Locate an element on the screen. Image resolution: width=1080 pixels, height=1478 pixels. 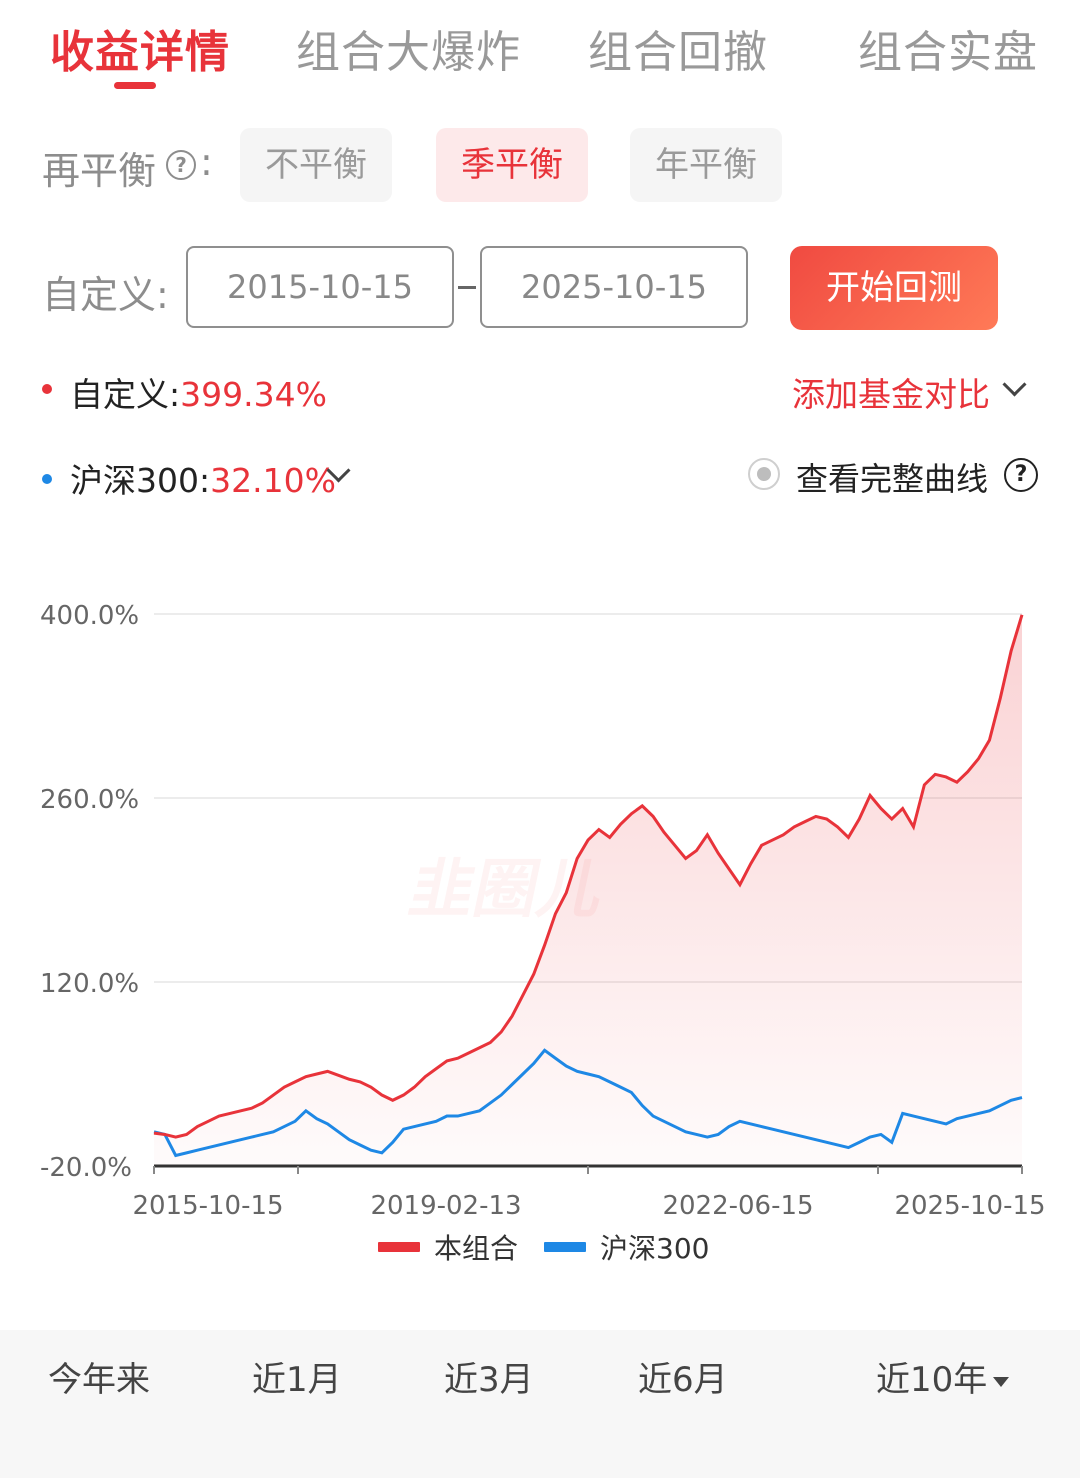
view-full-curve-radio is located at coordinates (764, 474).